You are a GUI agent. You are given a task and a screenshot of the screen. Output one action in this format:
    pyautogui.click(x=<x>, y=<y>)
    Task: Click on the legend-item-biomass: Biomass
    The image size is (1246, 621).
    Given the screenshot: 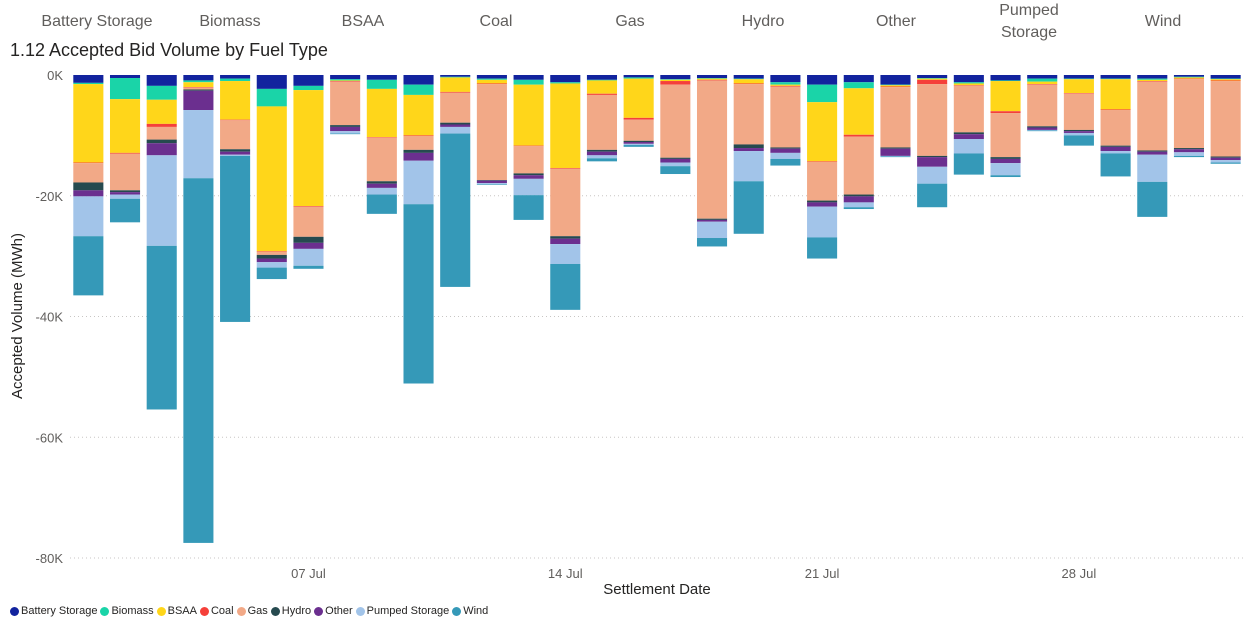 What is the action you would take?
    pyautogui.click(x=127, y=611)
    